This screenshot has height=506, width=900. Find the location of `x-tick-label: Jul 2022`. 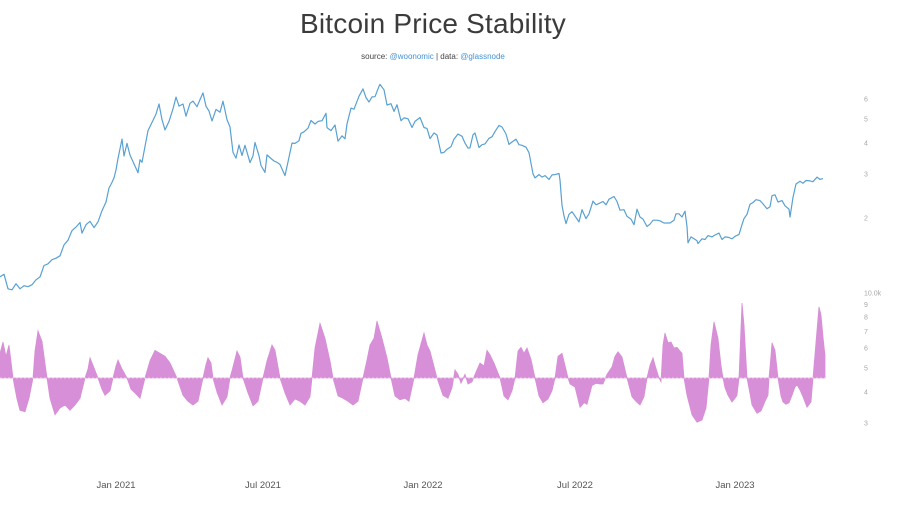

x-tick-label: Jul 2022 is located at coordinates (575, 485).